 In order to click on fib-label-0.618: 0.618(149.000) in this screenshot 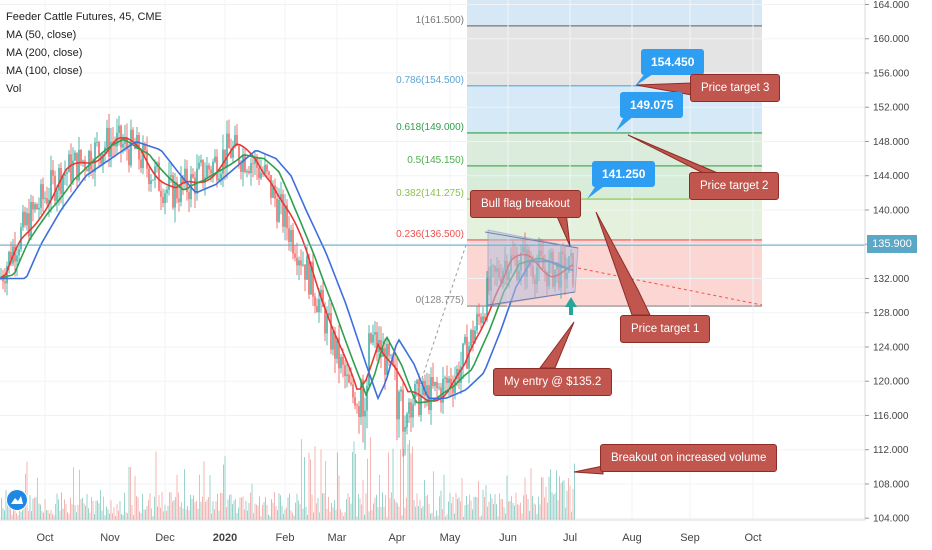, I will do `click(430, 127)`.